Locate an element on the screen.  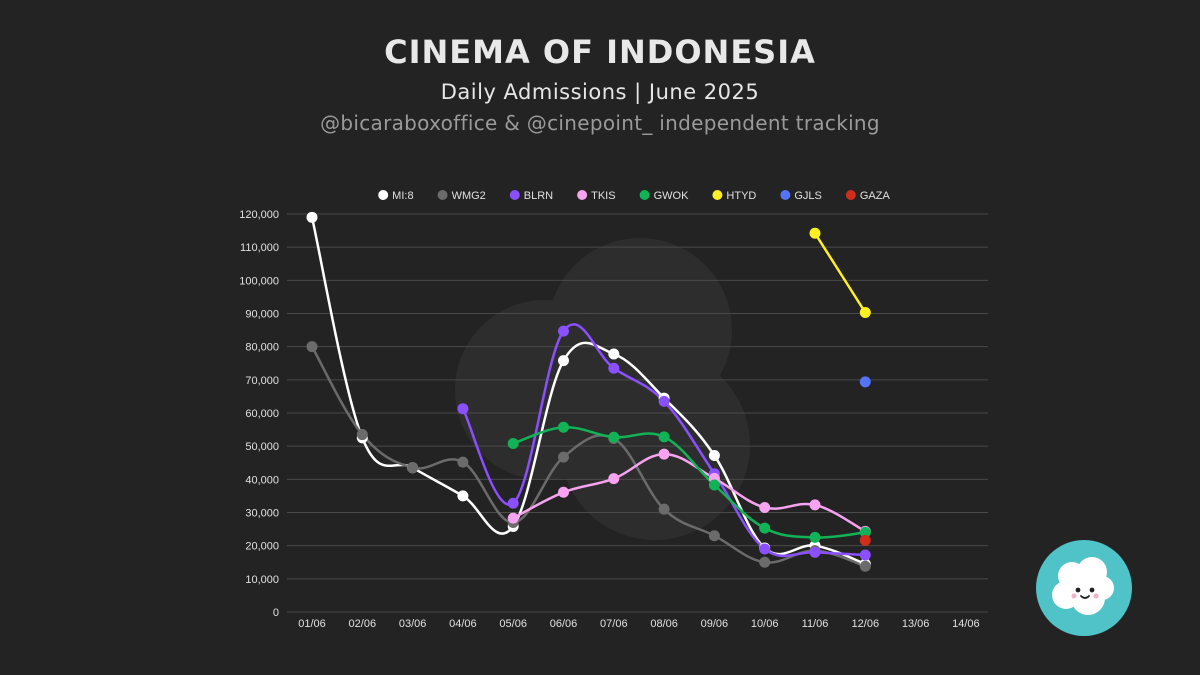
data-point-gaza is located at coordinates (865, 540).